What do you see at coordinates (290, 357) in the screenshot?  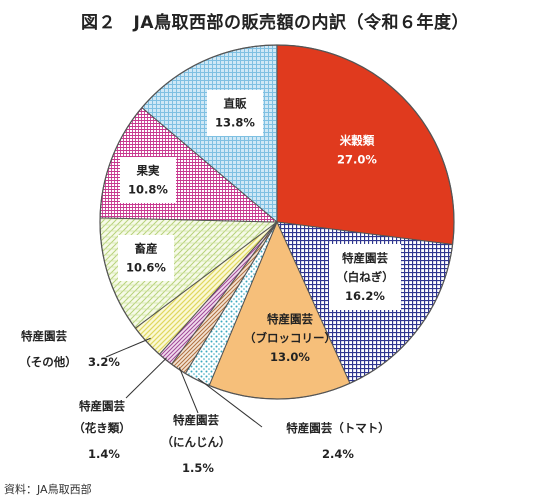 I see `slice-label-2-label: 13.0%` at bounding box center [290, 357].